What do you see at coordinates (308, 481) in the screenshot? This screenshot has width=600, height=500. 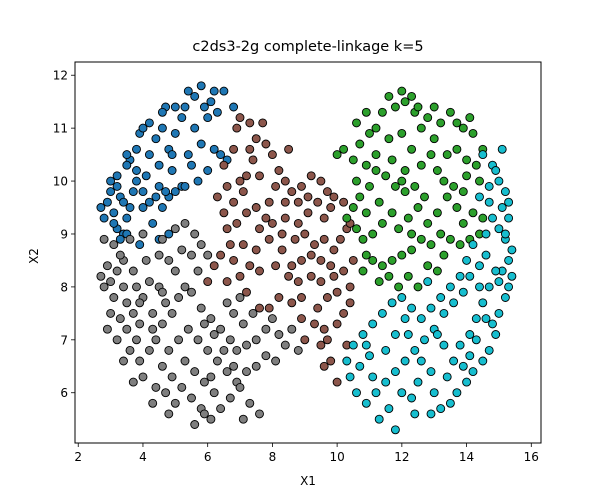 I see `x-axis-label: X1` at bounding box center [308, 481].